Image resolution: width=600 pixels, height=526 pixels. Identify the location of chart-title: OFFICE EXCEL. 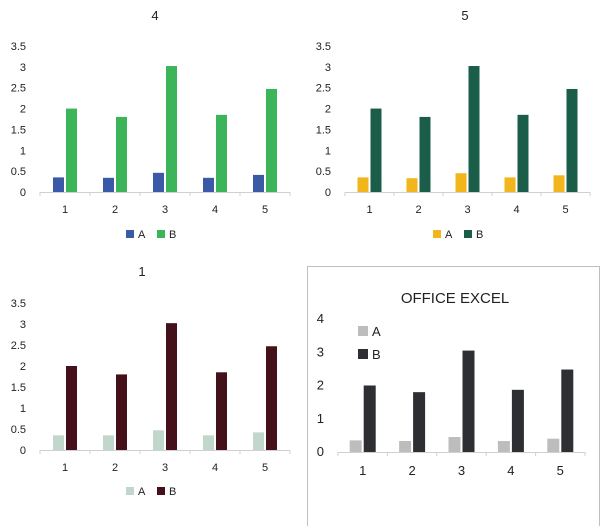
(455, 298).